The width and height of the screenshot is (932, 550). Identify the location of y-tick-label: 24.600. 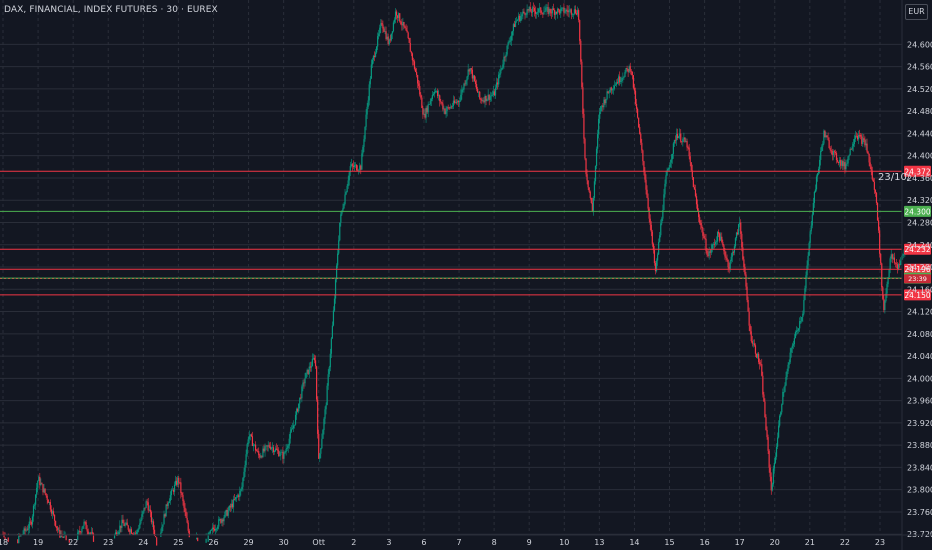
(919, 44).